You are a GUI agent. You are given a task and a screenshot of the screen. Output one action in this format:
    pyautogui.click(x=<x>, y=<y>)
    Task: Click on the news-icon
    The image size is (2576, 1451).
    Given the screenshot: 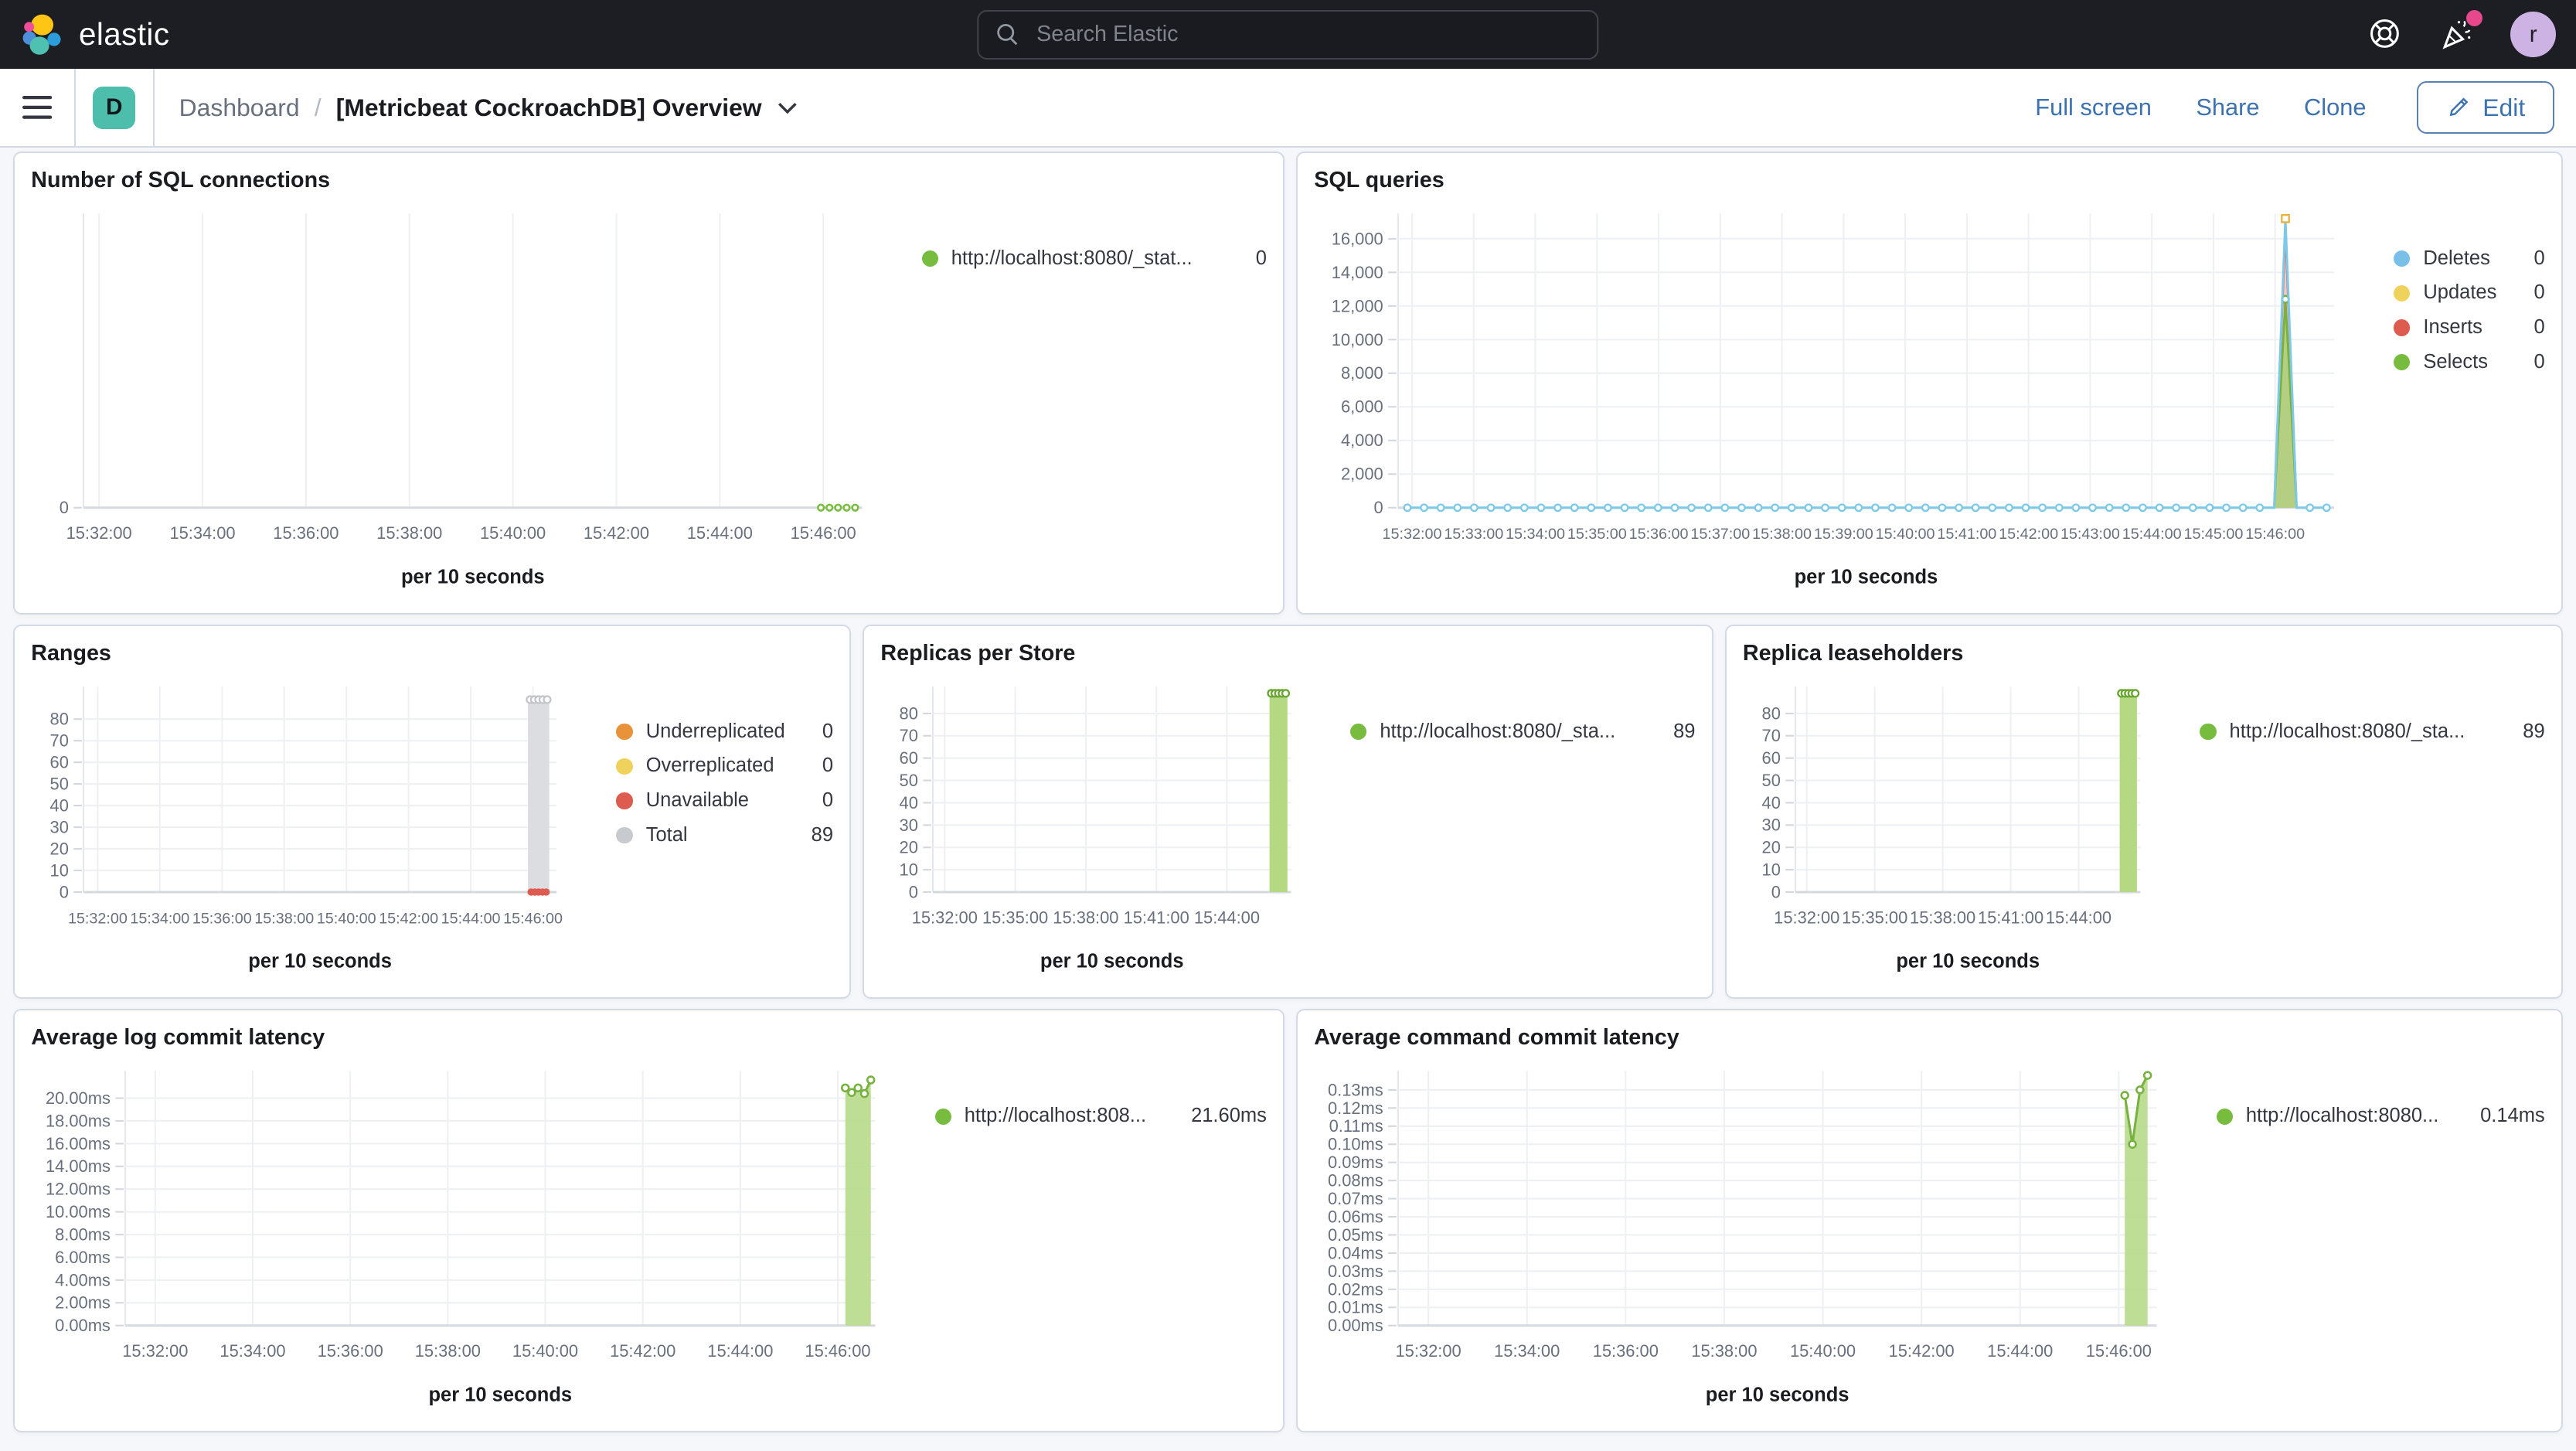 What is the action you would take?
    pyautogui.click(x=2460, y=31)
    